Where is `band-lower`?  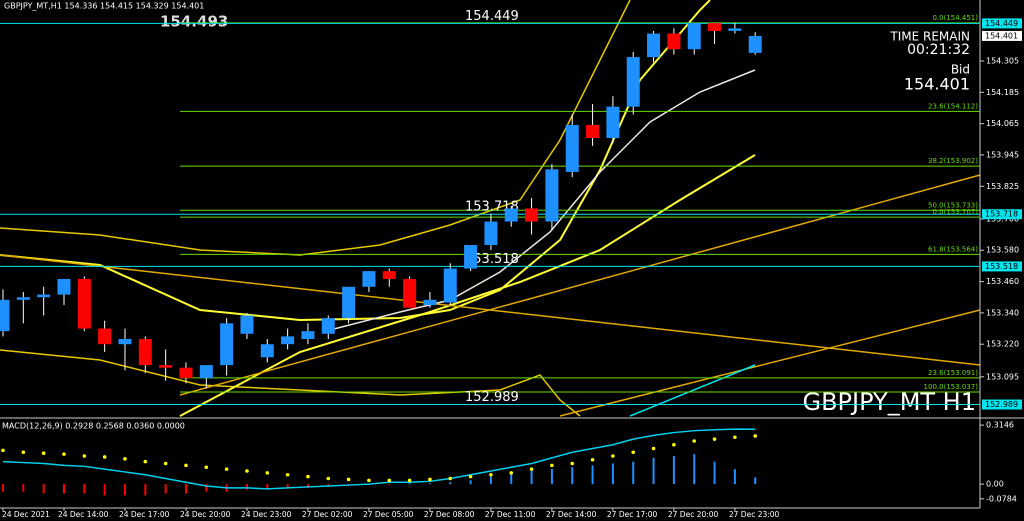
band-lower is located at coordinates (290, 383).